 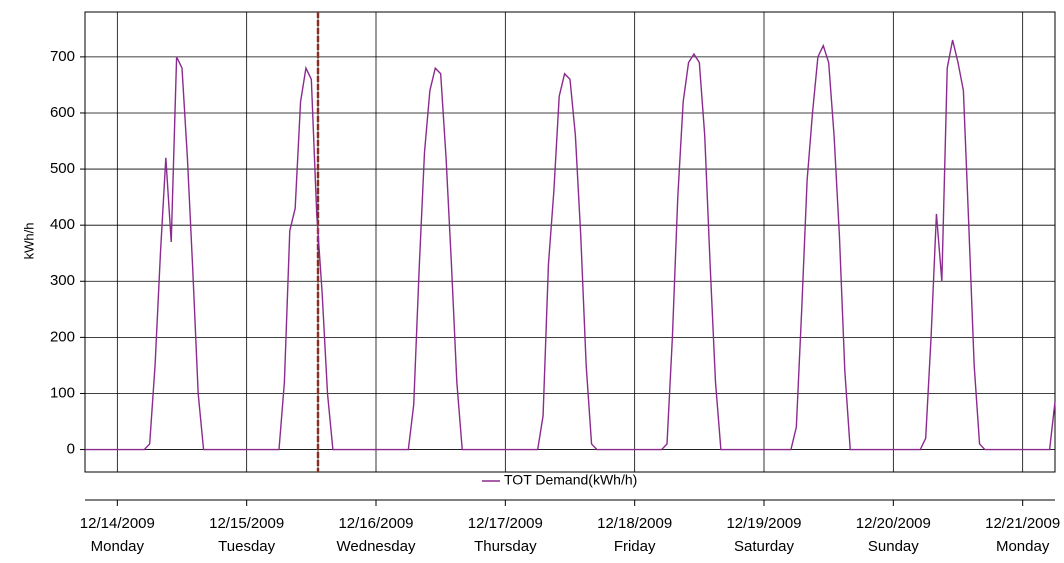 I want to click on legend-label: TOT Demand(kWh/h), so click(x=570, y=480).